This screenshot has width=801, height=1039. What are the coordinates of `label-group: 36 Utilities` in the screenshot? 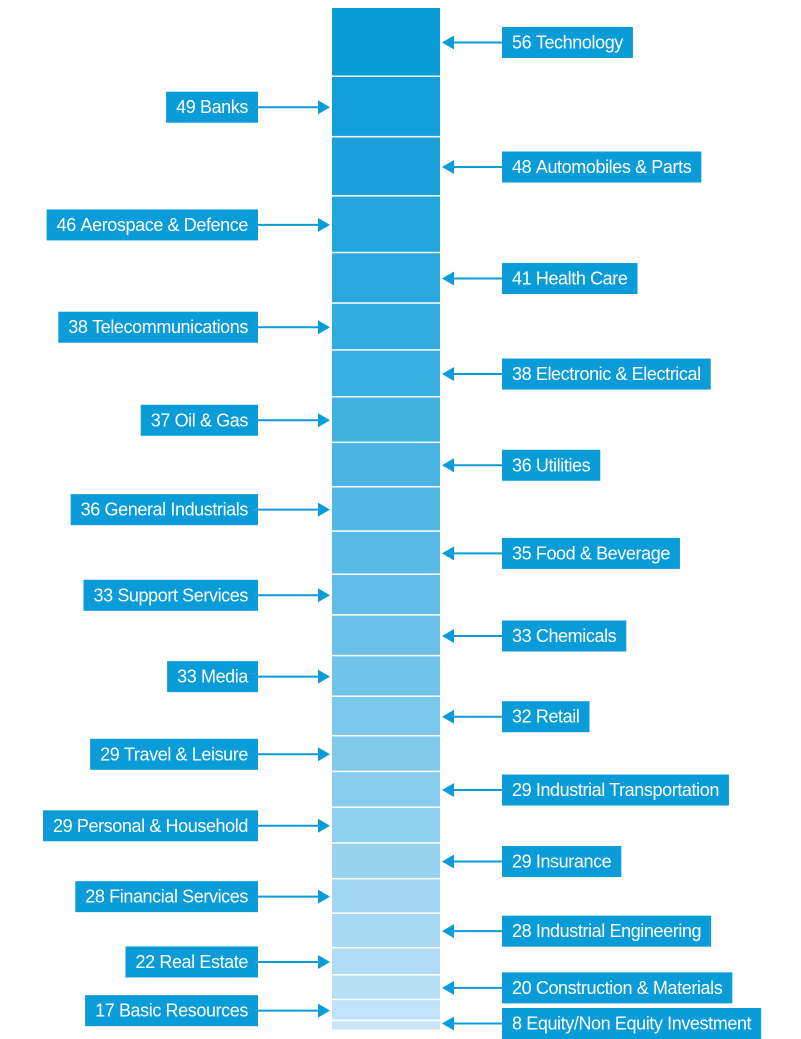 It's located at (521, 465).